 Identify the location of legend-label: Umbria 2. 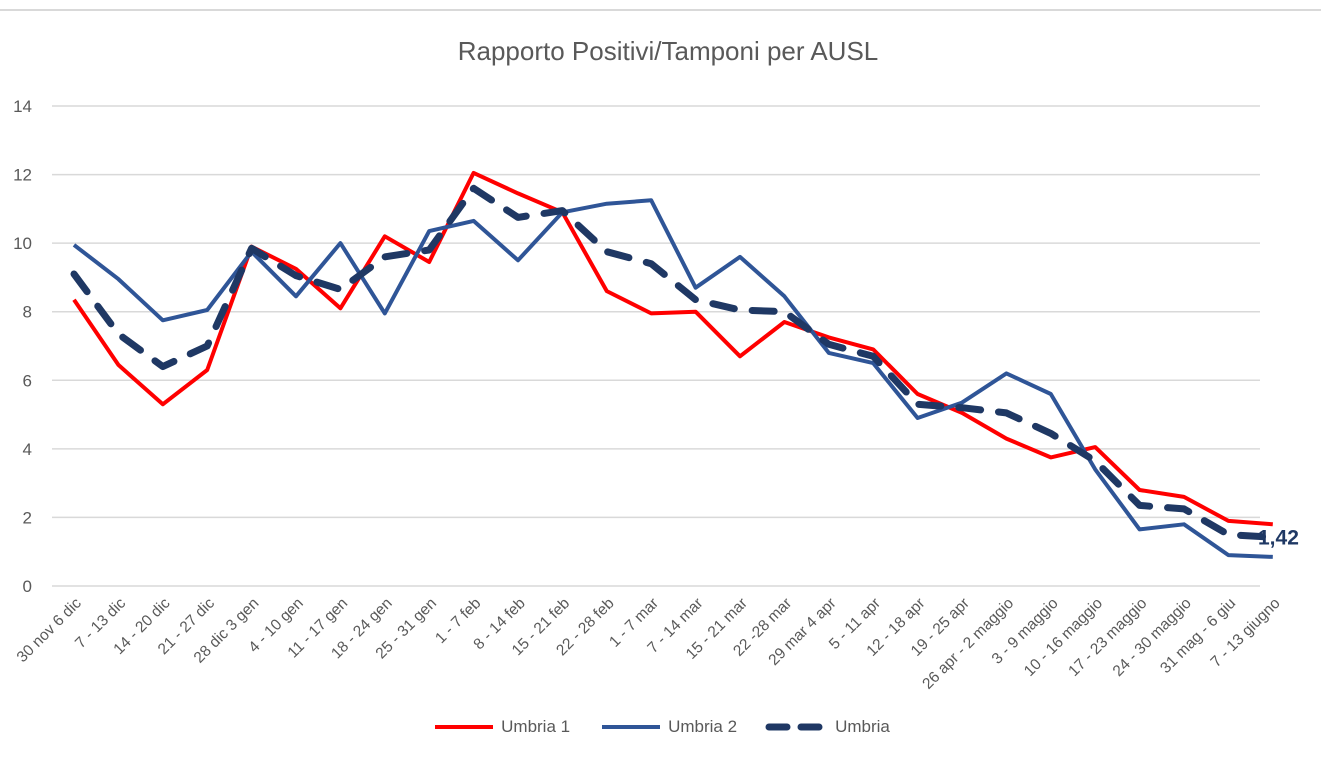
(703, 726).